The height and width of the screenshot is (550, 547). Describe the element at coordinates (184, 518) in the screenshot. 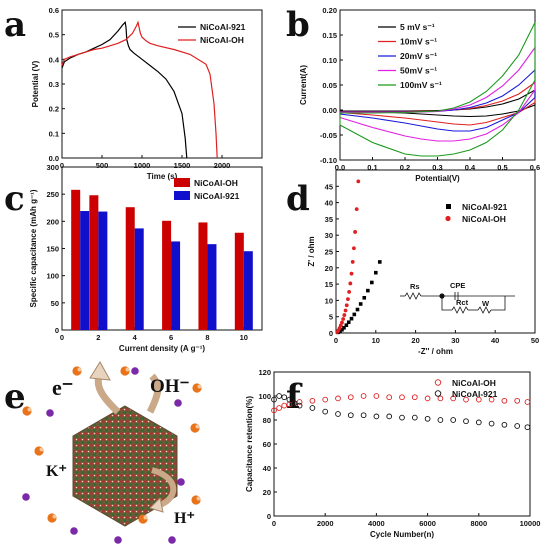

I see `ion-label: H⁺` at that location.